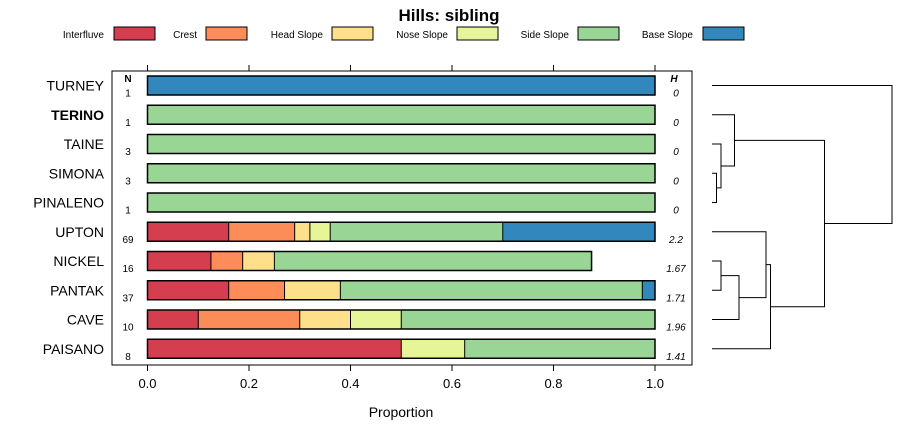 The height and width of the screenshot is (440, 900). What do you see at coordinates (350, 383) in the screenshot?
I see `x-tick-label: 0.4` at bounding box center [350, 383].